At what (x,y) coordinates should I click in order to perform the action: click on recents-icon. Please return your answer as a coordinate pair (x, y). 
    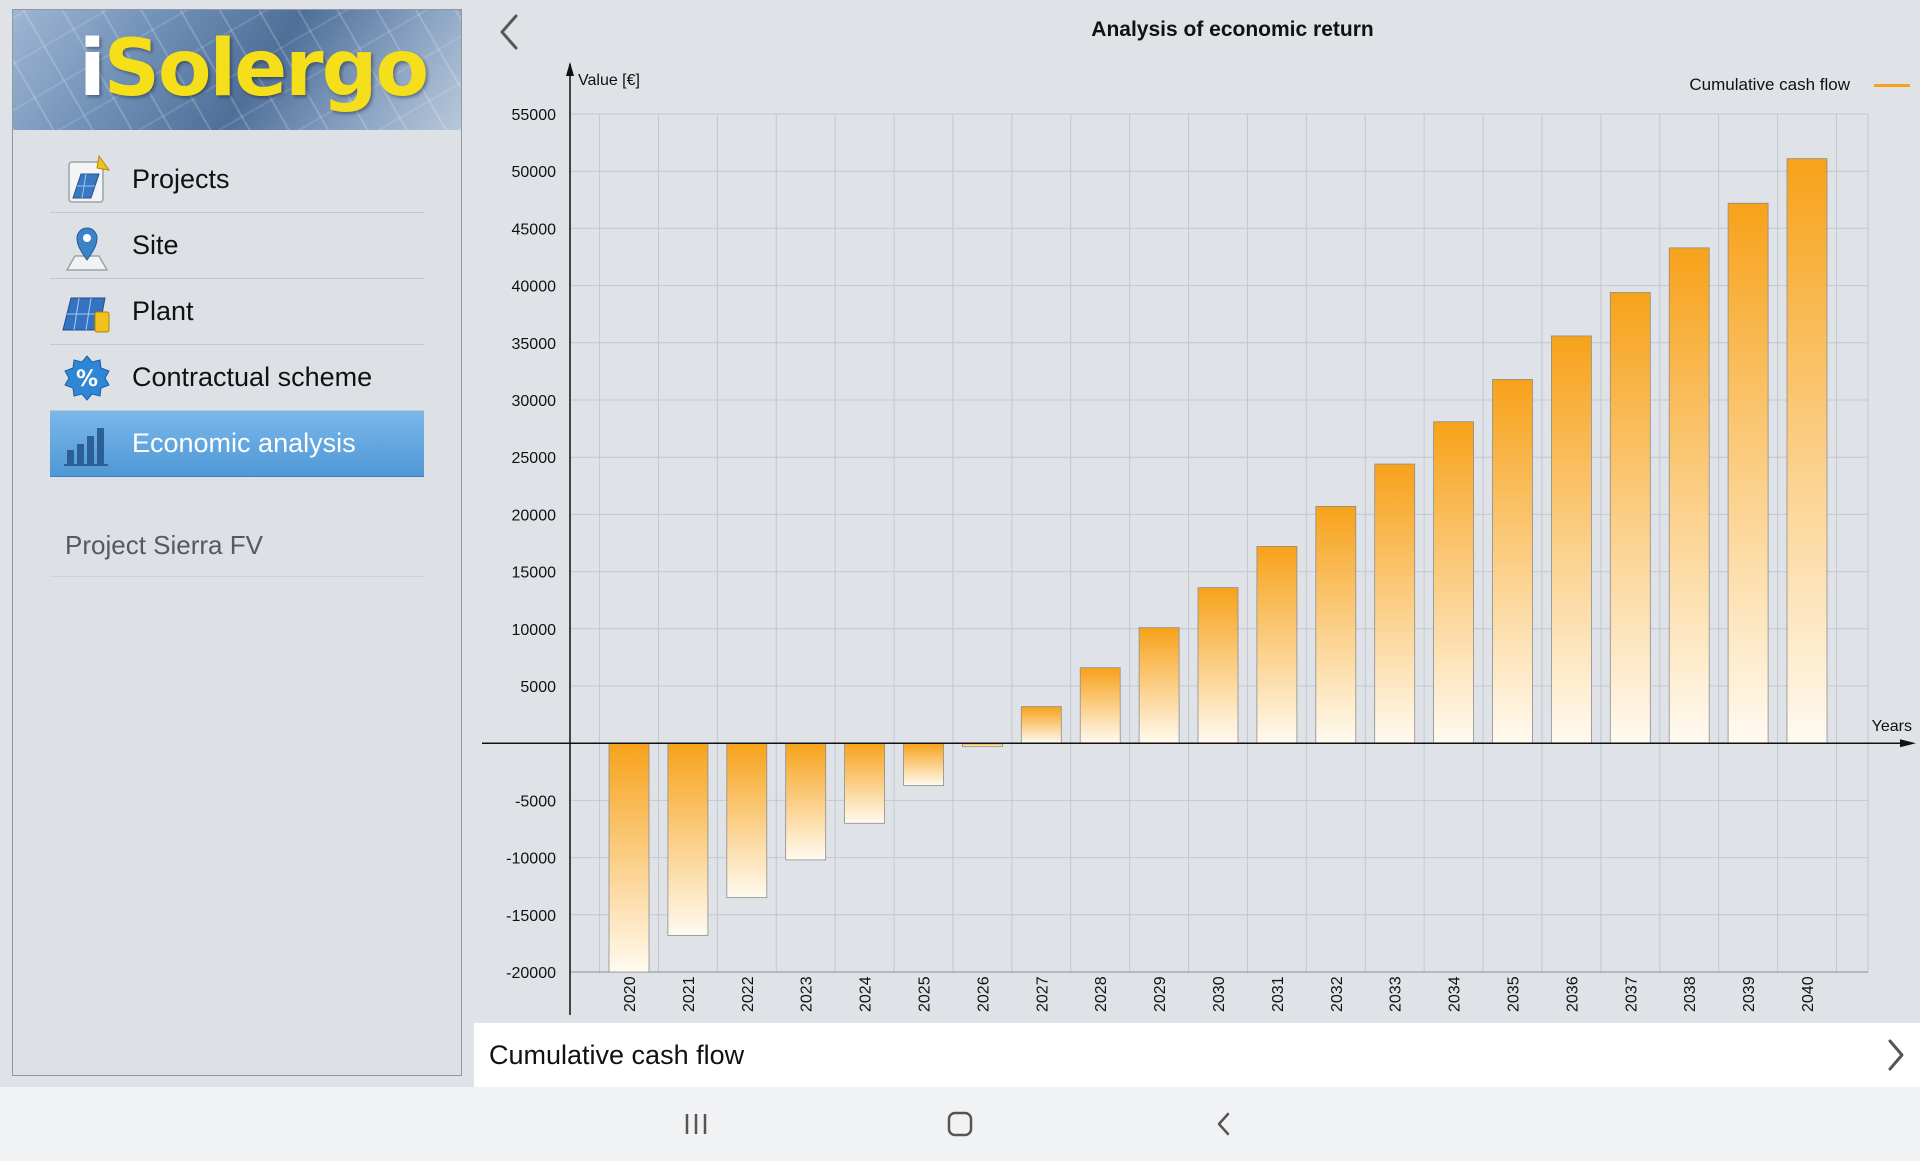
    Looking at the image, I should click on (696, 1124).